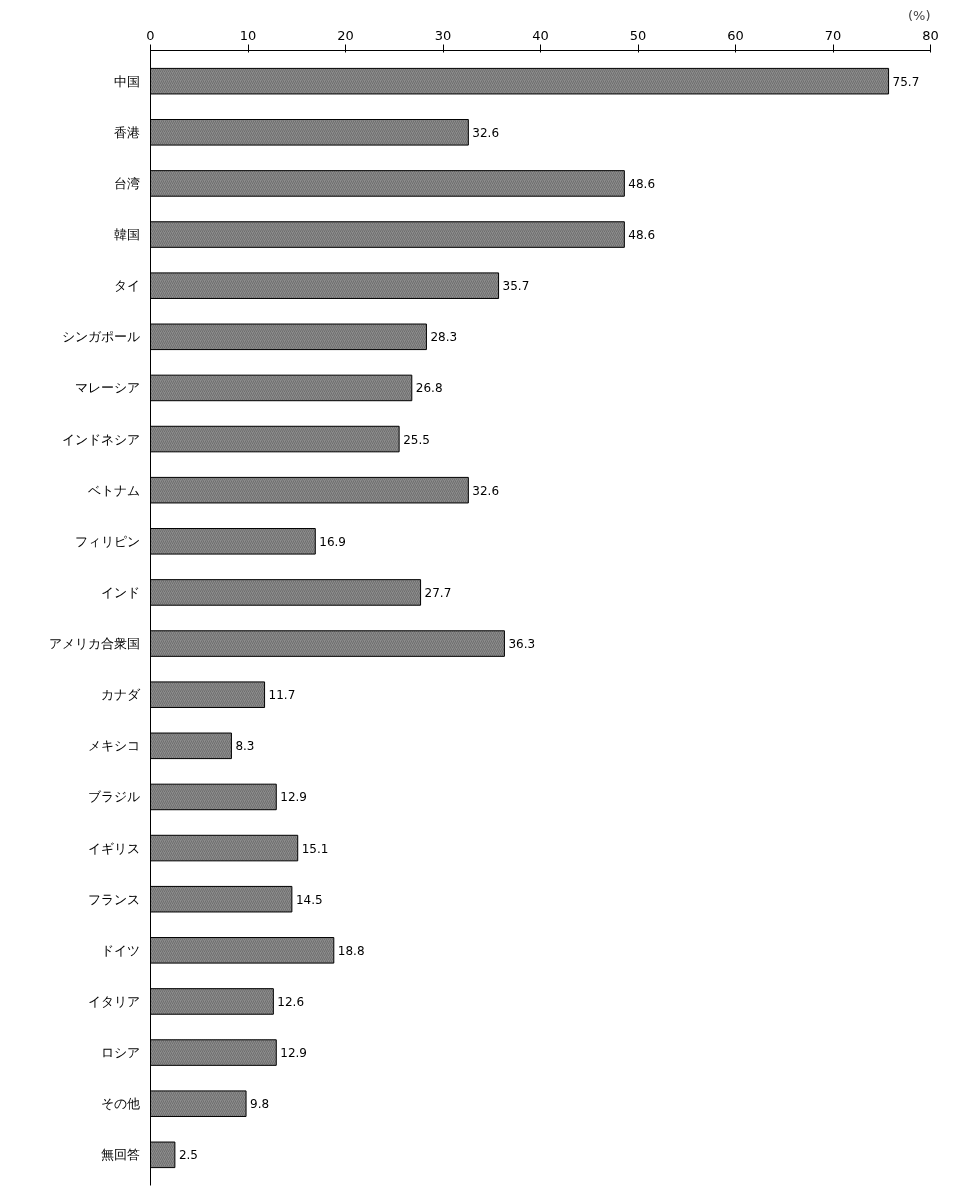  What do you see at coordinates (735, 35) in the screenshot?
I see `x-tick-label: 60` at bounding box center [735, 35].